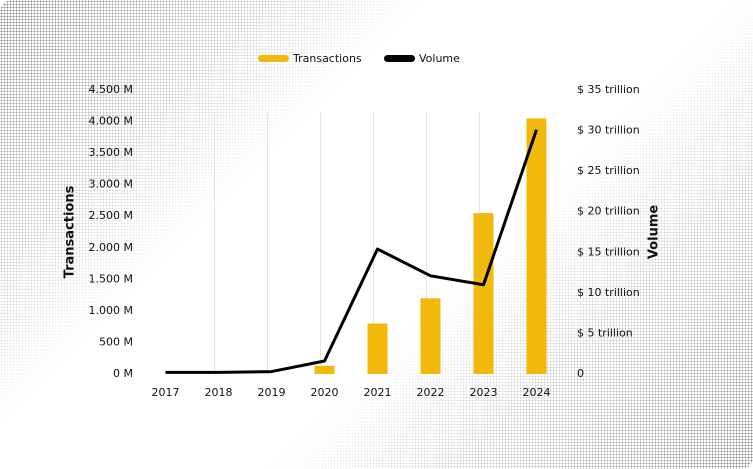 This screenshot has height=469, width=753. Describe the element at coordinates (325, 392) in the screenshot. I see `x-tick-label: 2020` at that location.